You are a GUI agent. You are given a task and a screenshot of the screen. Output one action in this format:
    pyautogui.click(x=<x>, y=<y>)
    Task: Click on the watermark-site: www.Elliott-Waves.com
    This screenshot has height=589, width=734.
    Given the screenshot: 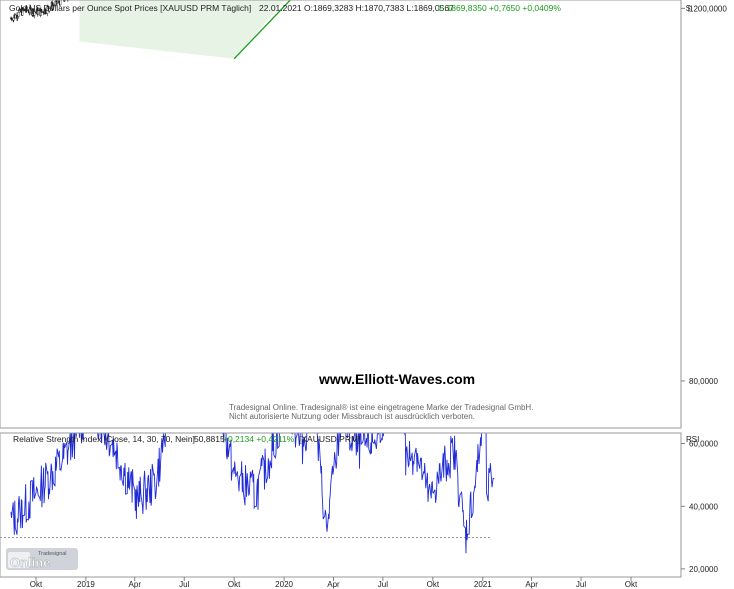 What is the action you would take?
    pyautogui.click(x=396, y=379)
    